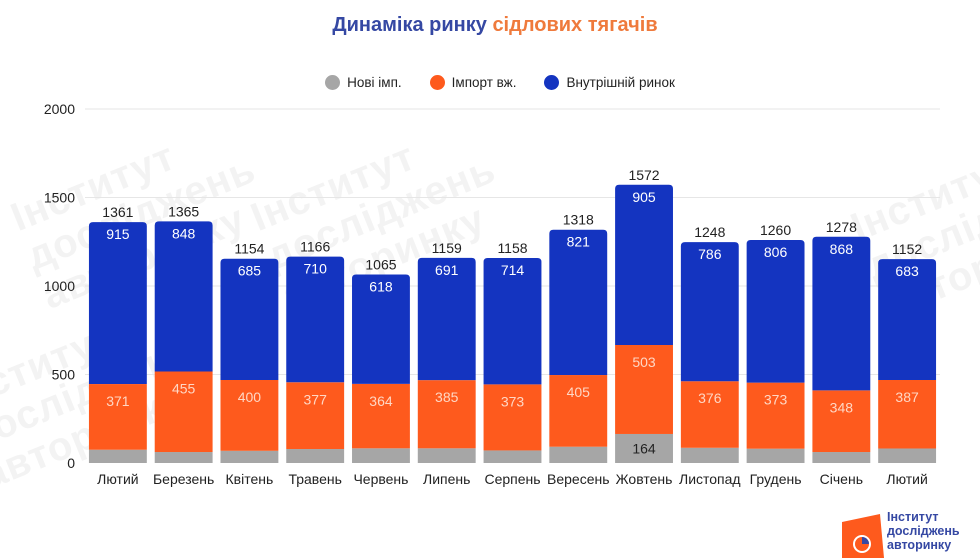 This screenshot has width=980, height=560. I want to click on chart-title-part2: сідлових тягачів, so click(575, 25).